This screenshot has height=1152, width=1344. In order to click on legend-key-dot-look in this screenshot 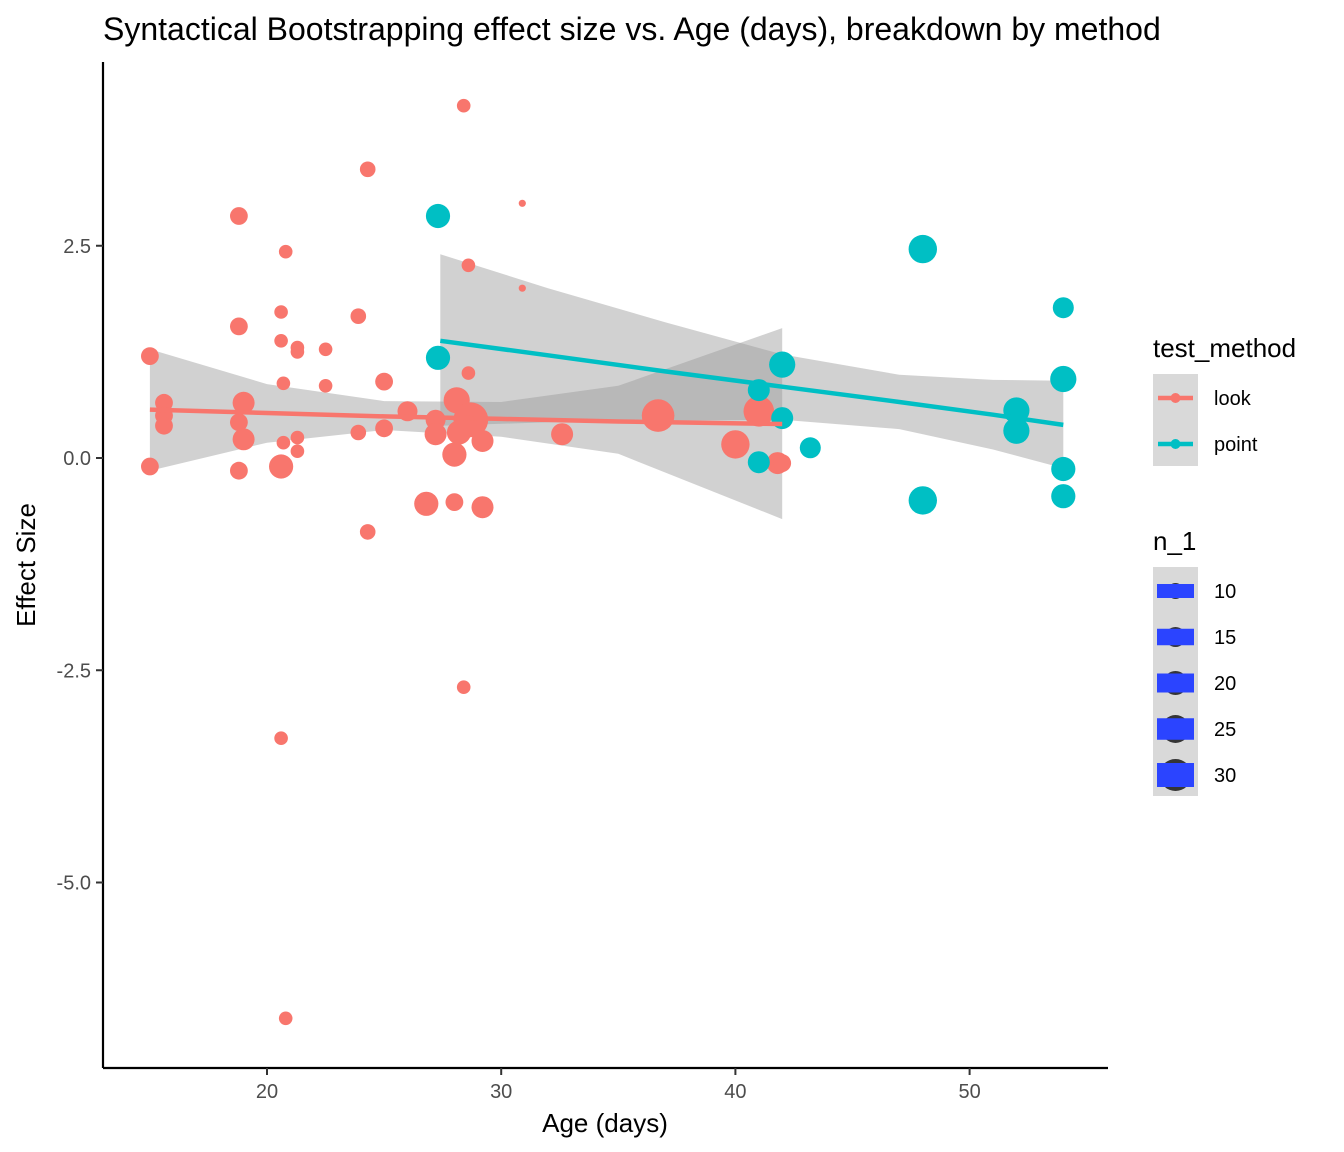, I will do `click(1175, 398)`.